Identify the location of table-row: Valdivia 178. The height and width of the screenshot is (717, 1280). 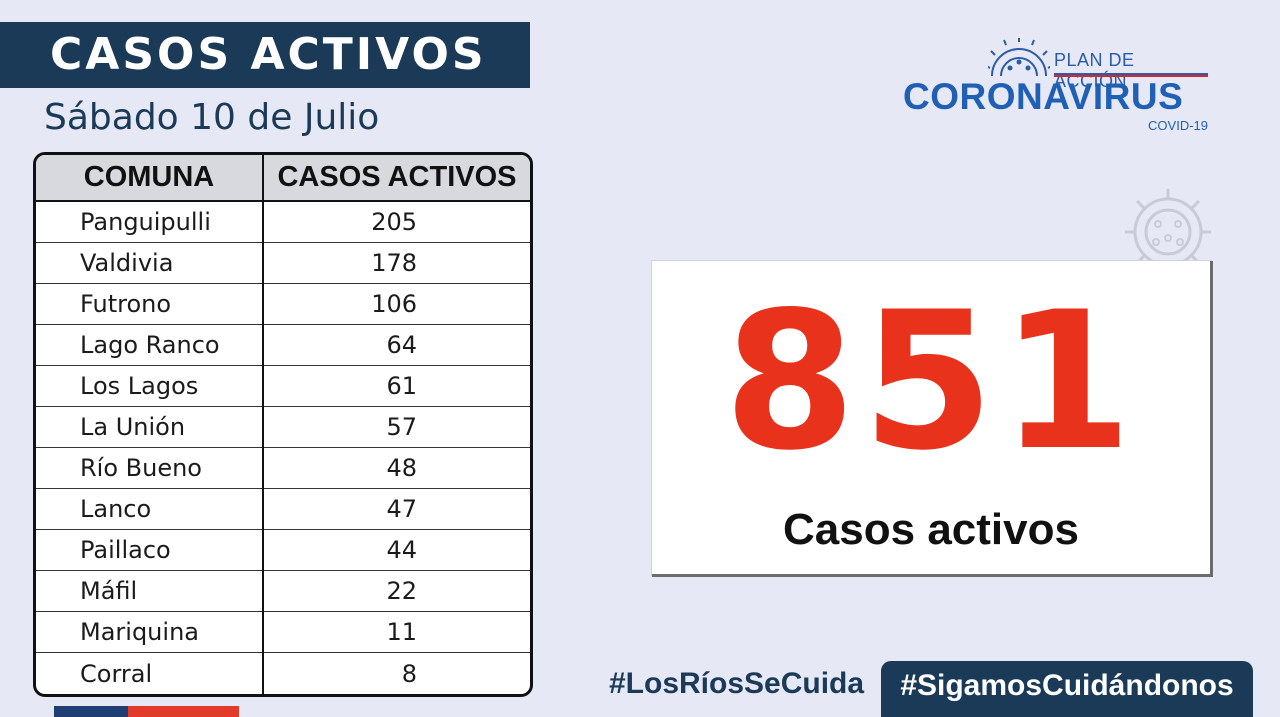
(283, 263).